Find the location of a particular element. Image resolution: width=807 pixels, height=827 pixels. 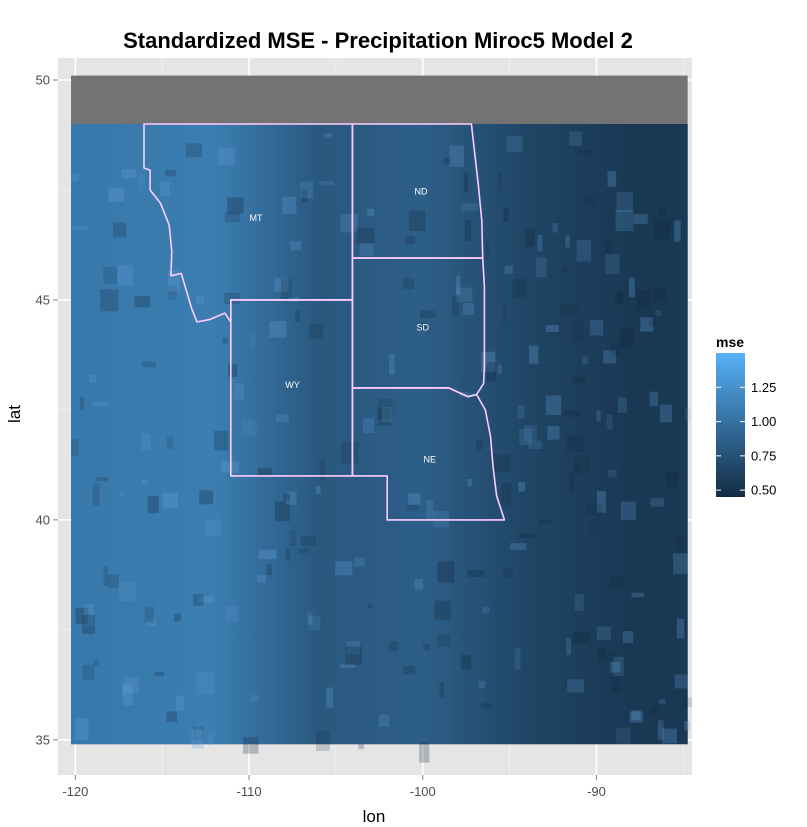

state-outline-ne is located at coordinates (428, 454).